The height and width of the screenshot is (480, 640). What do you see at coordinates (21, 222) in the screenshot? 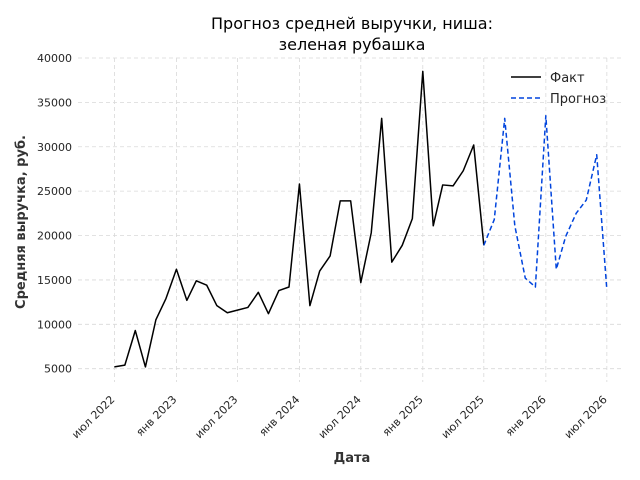
I see `y-axis-label: Средняя выручка, руб.` at bounding box center [21, 222].